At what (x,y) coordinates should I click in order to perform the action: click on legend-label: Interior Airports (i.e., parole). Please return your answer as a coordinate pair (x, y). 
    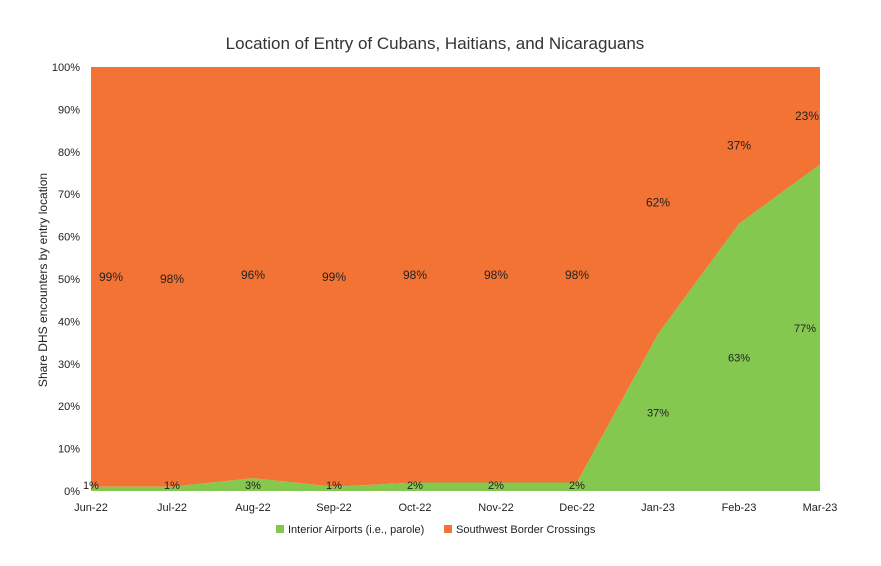
    Looking at the image, I should click on (356, 530).